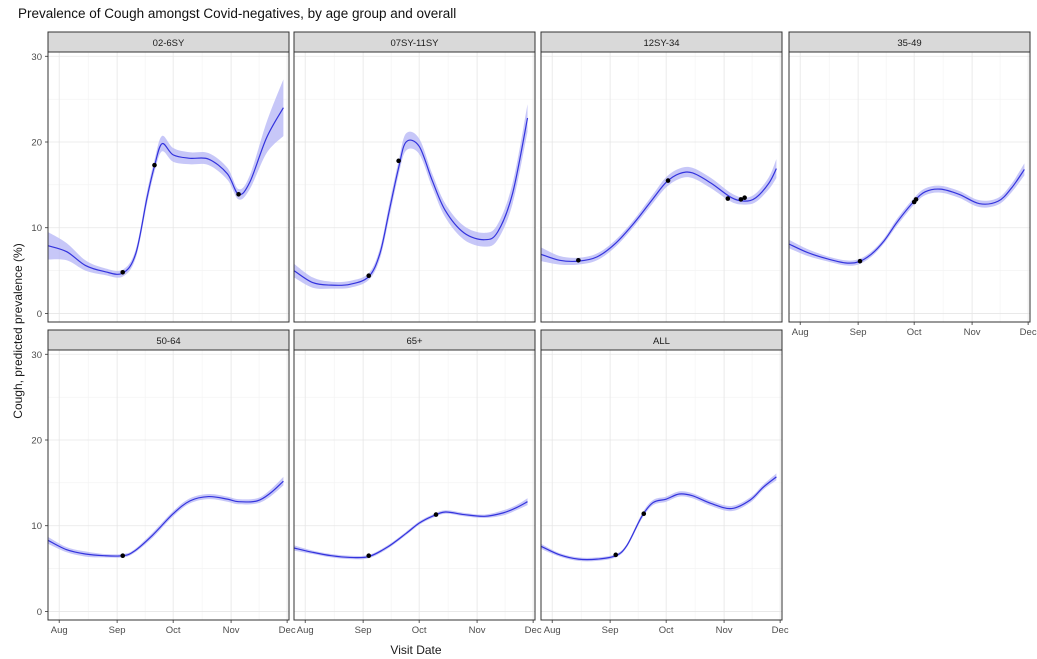 This screenshot has height=659, width=1037. I want to click on panel-65: 65+ Aug Sep Oct Nov Dec, so click(417, 482).